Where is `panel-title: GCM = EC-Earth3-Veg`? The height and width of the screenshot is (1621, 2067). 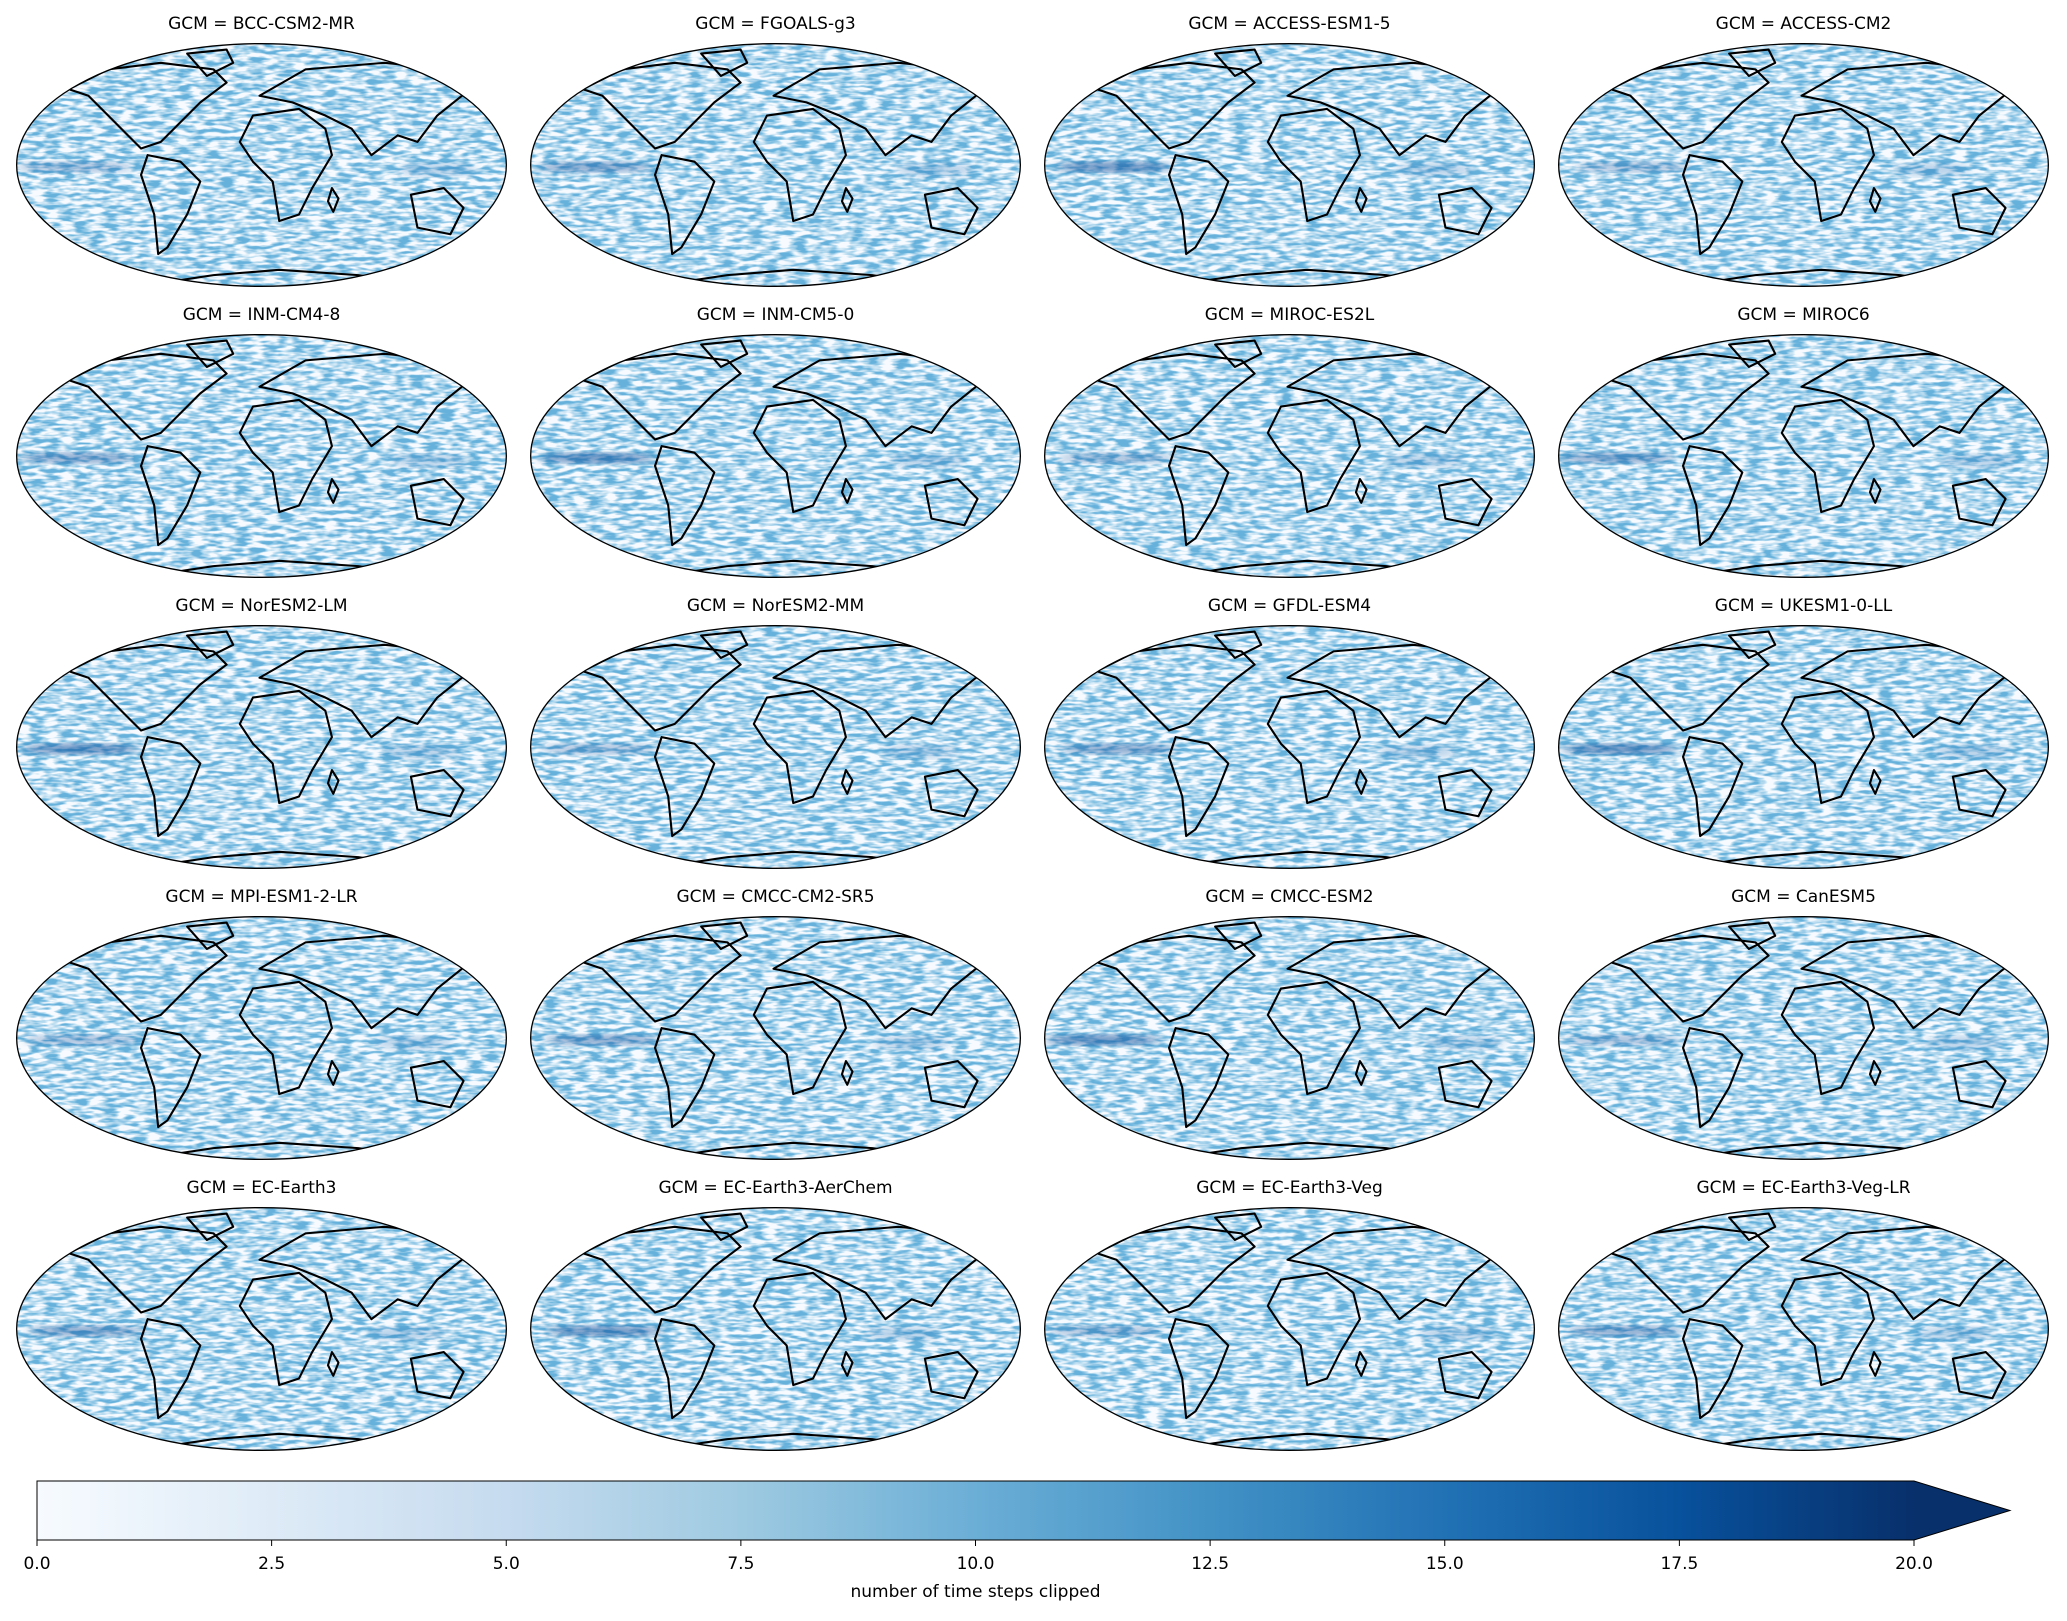 panel-title: GCM = EC-Earth3-Veg is located at coordinates (1289, 1188).